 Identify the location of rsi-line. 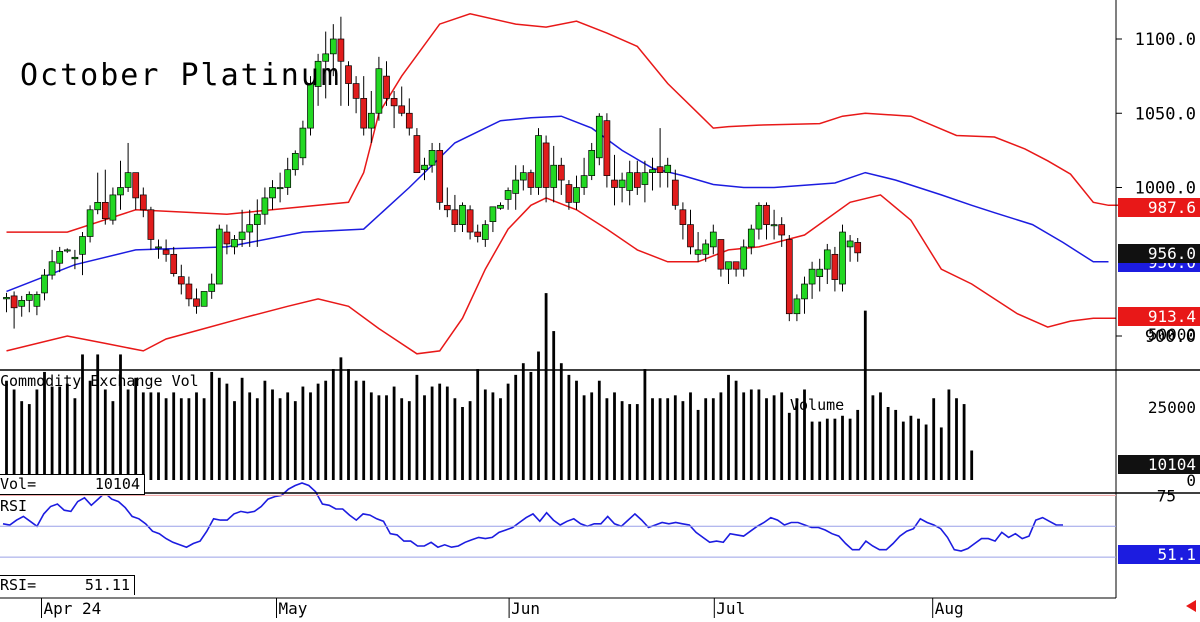
(532, 517).